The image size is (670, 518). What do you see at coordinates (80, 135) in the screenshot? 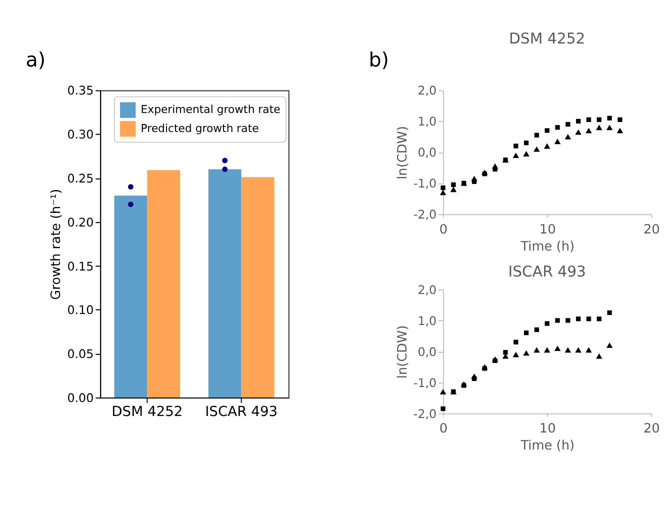
I see `y-tick-label: 0.30` at bounding box center [80, 135].